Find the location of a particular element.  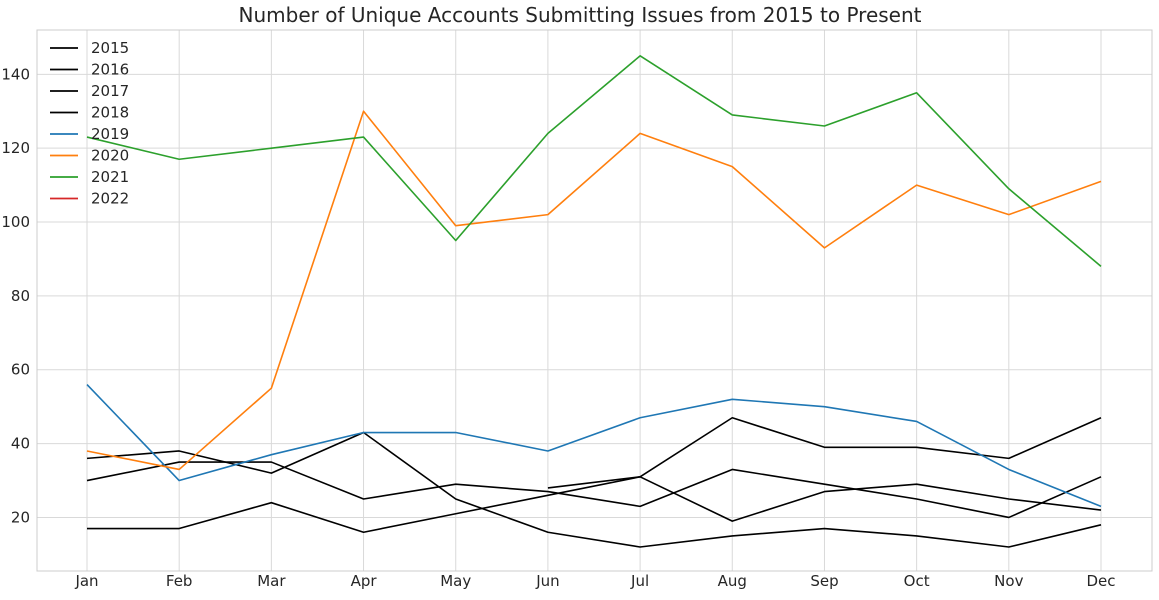

y-tick-label: 60 is located at coordinates (20, 370).